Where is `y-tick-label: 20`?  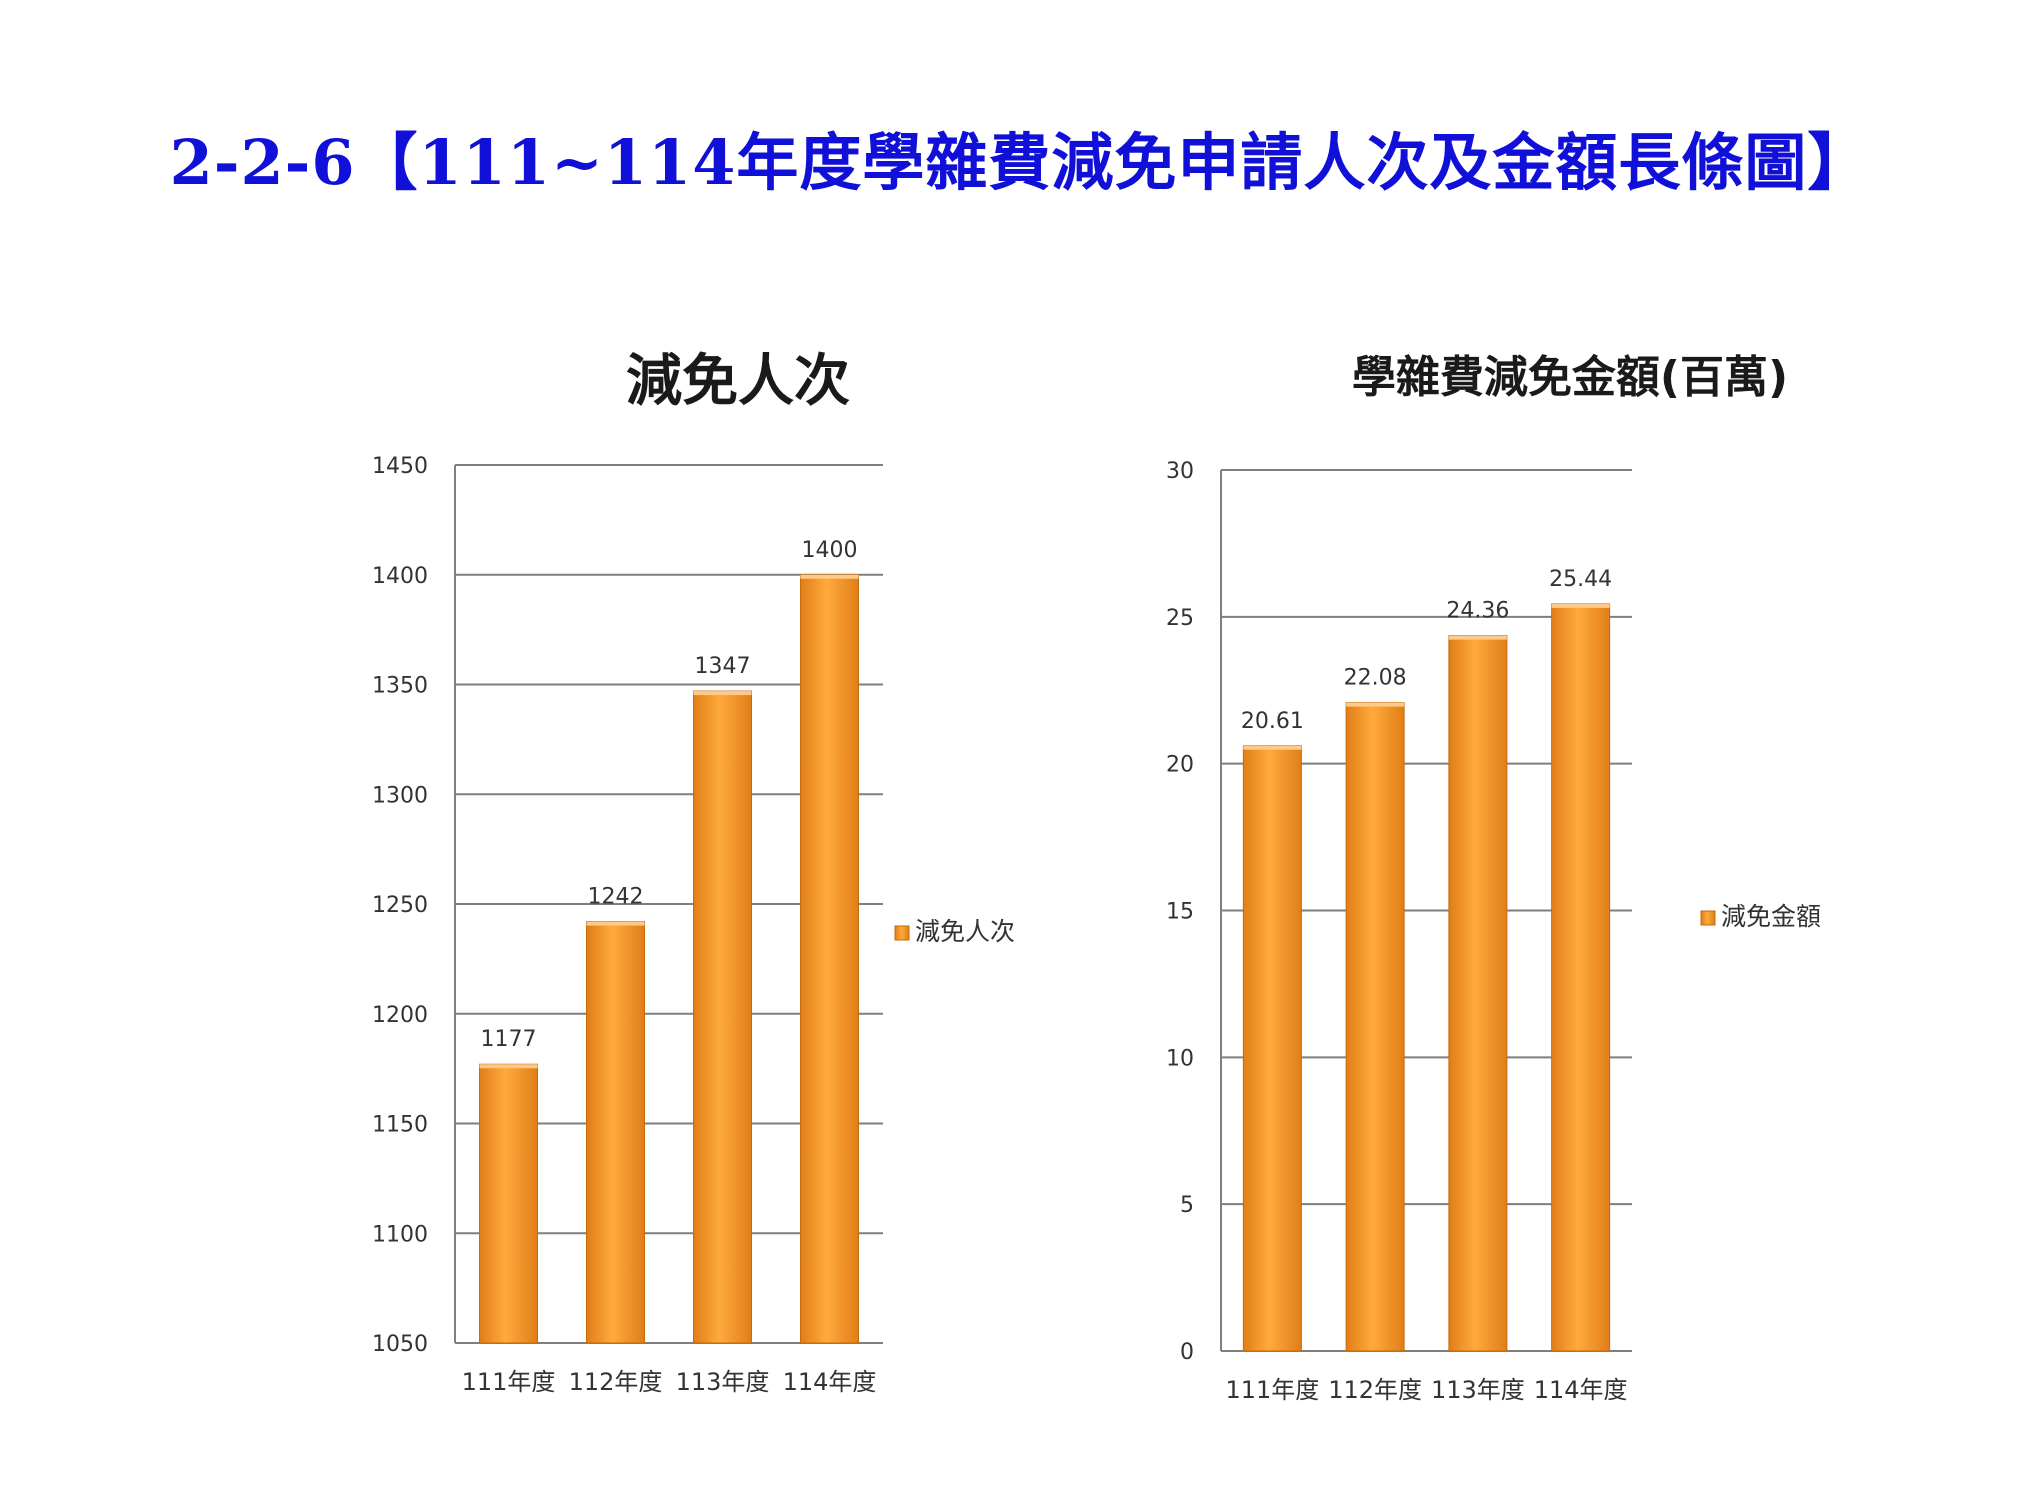 y-tick-label: 20 is located at coordinates (1180, 765).